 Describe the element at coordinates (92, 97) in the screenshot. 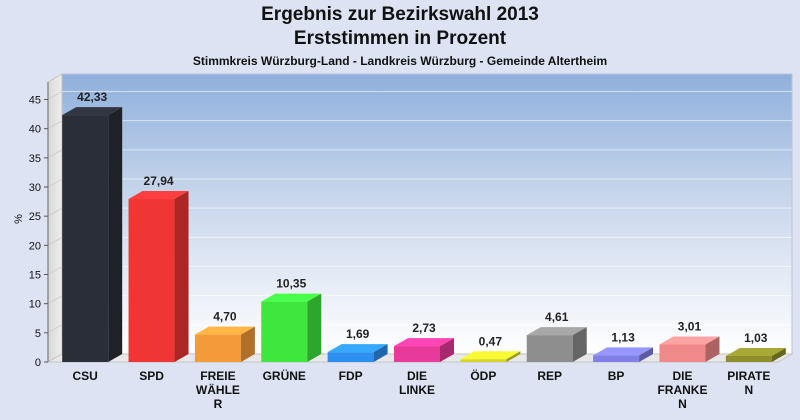

I see `value-label: 42,33` at that location.